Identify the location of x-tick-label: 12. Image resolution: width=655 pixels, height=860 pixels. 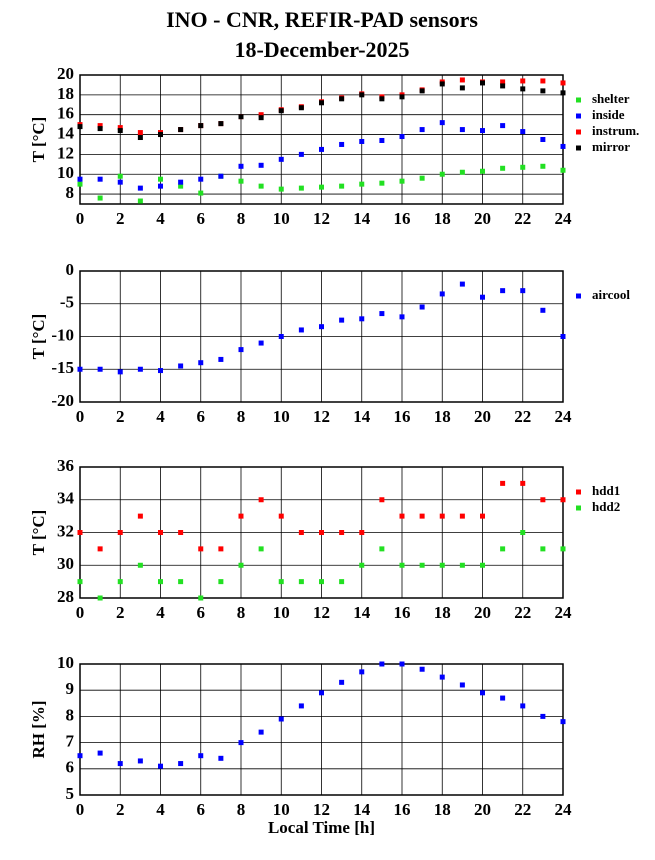
(321, 218).